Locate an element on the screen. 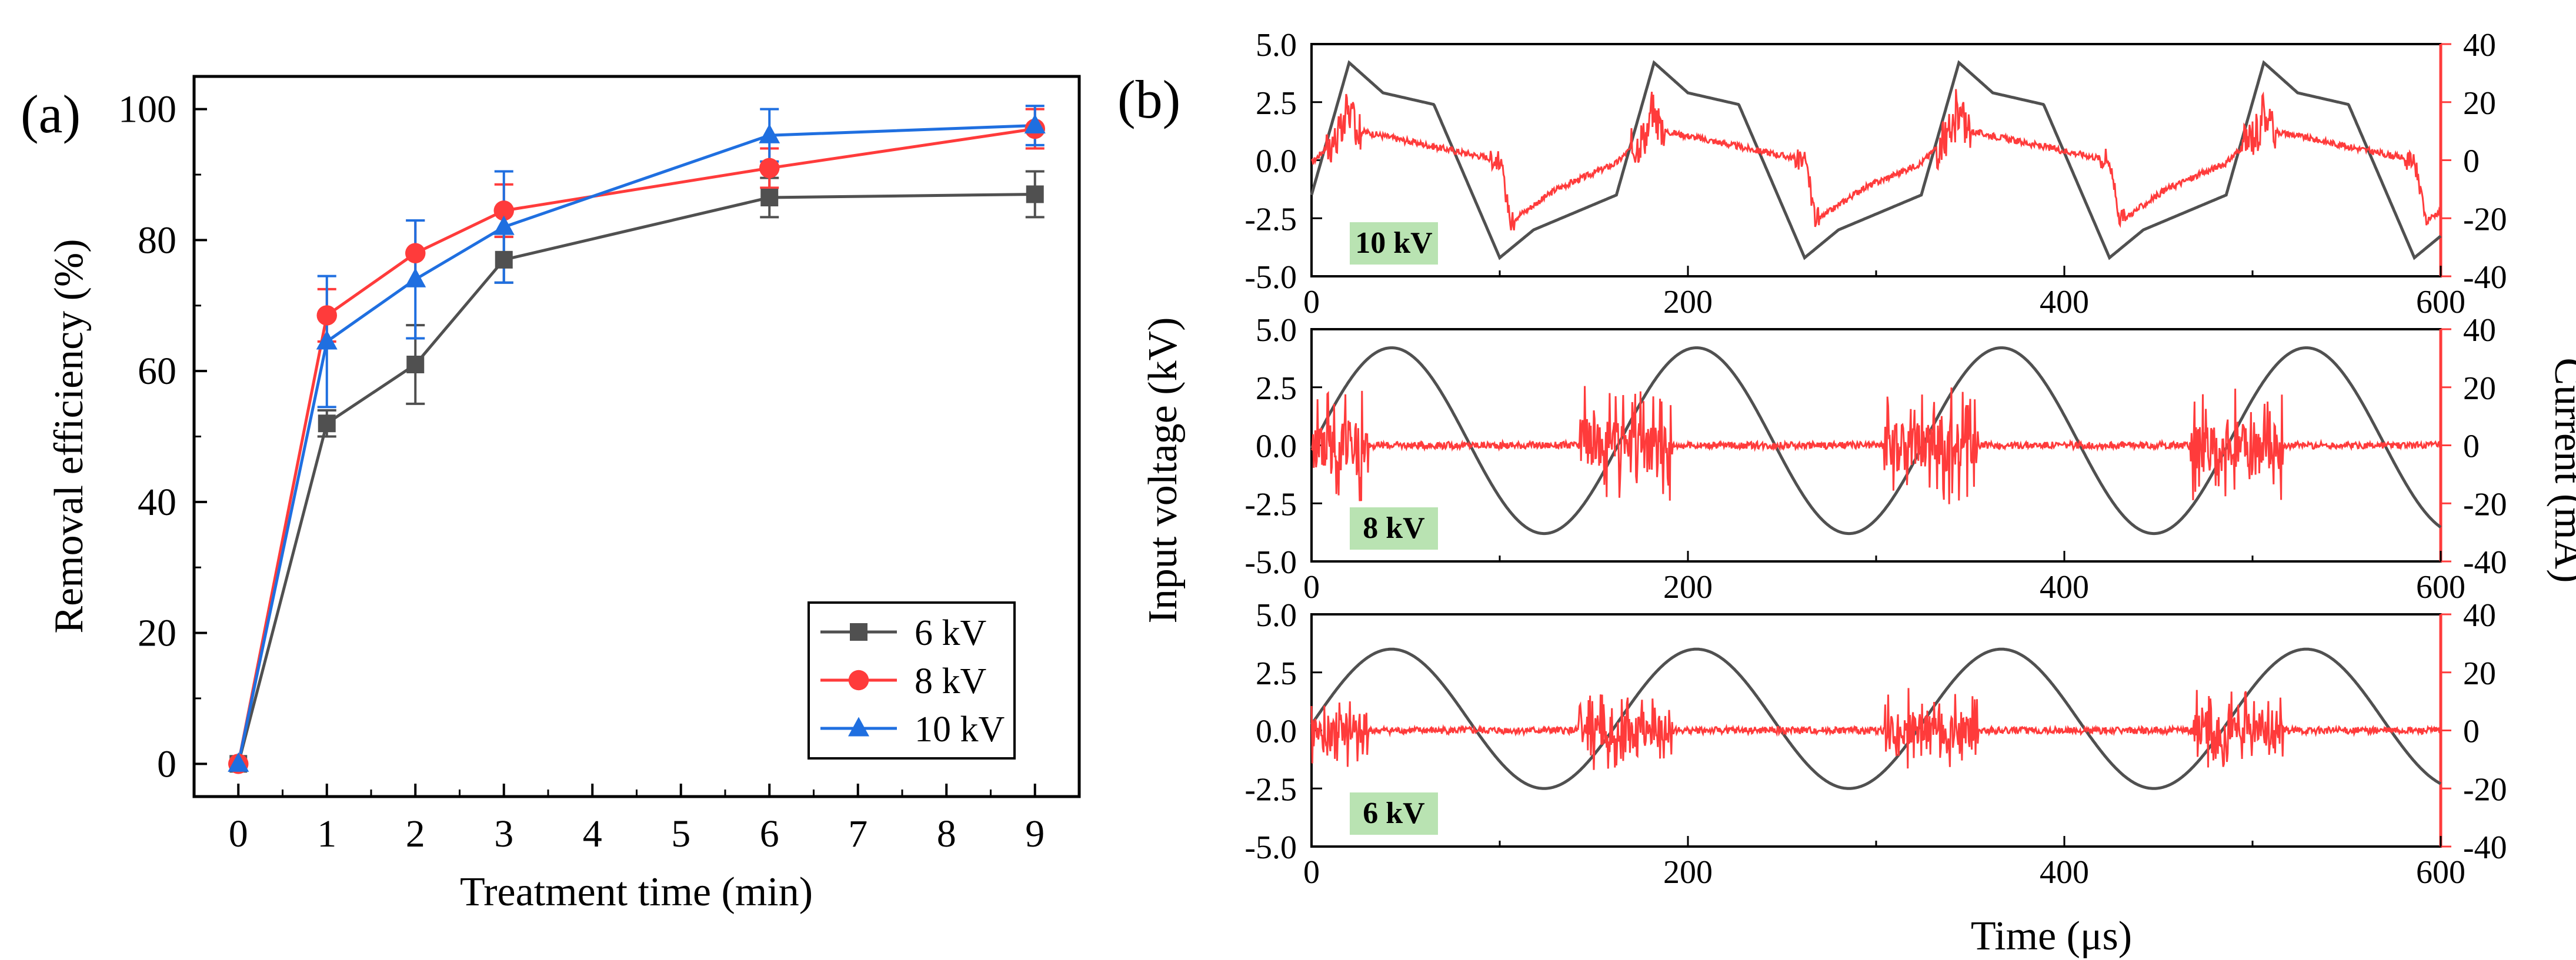  a-legend: 6 kV 8 kV 10 kV is located at coordinates (911, 680).